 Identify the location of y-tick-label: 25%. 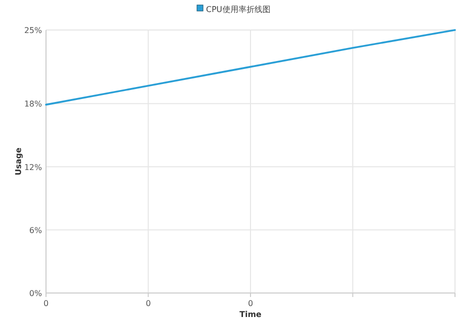
(33, 30).